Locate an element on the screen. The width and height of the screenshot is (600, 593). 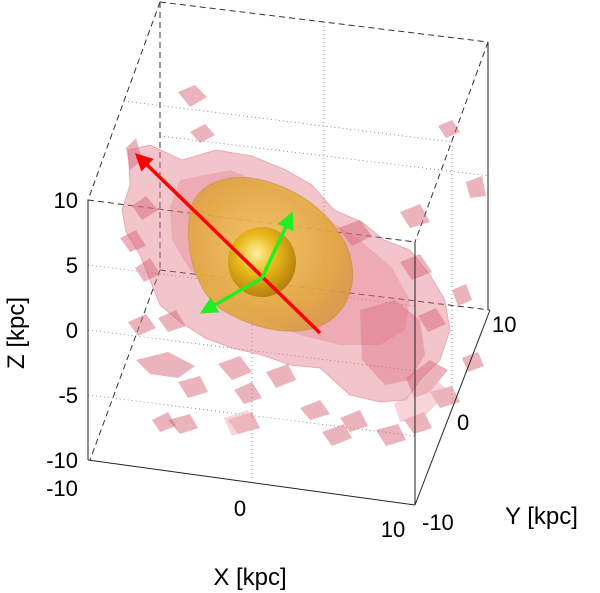
z-tick-label: -10 is located at coordinates (62, 460).